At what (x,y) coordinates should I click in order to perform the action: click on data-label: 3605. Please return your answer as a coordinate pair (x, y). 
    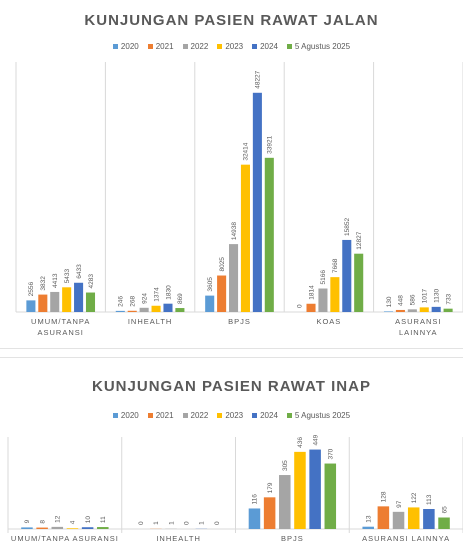
    Looking at the image, I should click on (210, 284).